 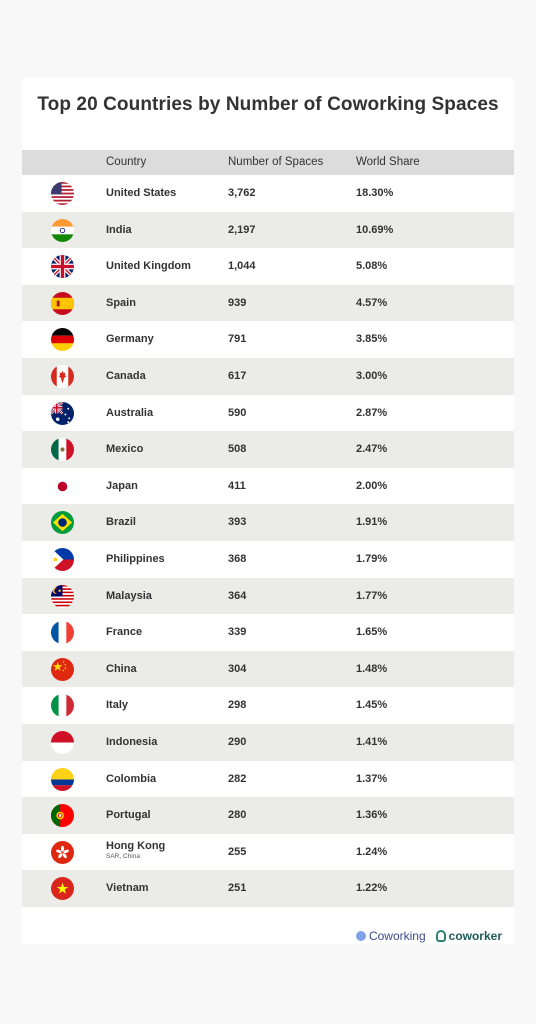 I want to click on country-name: Hong Kong, so click(x=136, y=845).